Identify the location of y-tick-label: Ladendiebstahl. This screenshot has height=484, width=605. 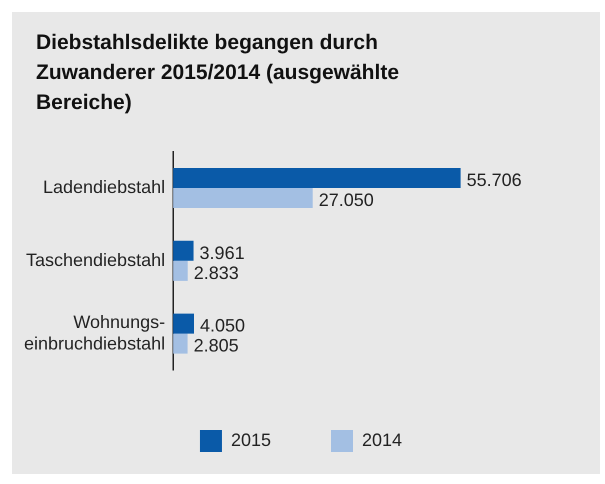
(104, 186).